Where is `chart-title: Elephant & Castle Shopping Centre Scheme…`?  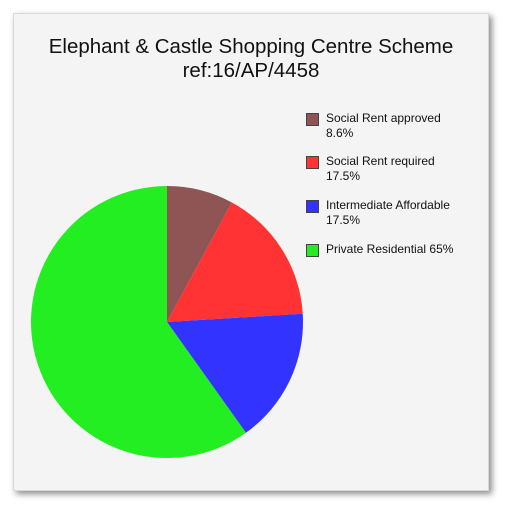 chart-title: Elephant & Castle Shopping Centre Scheme… is located at coordinates (251, 59).